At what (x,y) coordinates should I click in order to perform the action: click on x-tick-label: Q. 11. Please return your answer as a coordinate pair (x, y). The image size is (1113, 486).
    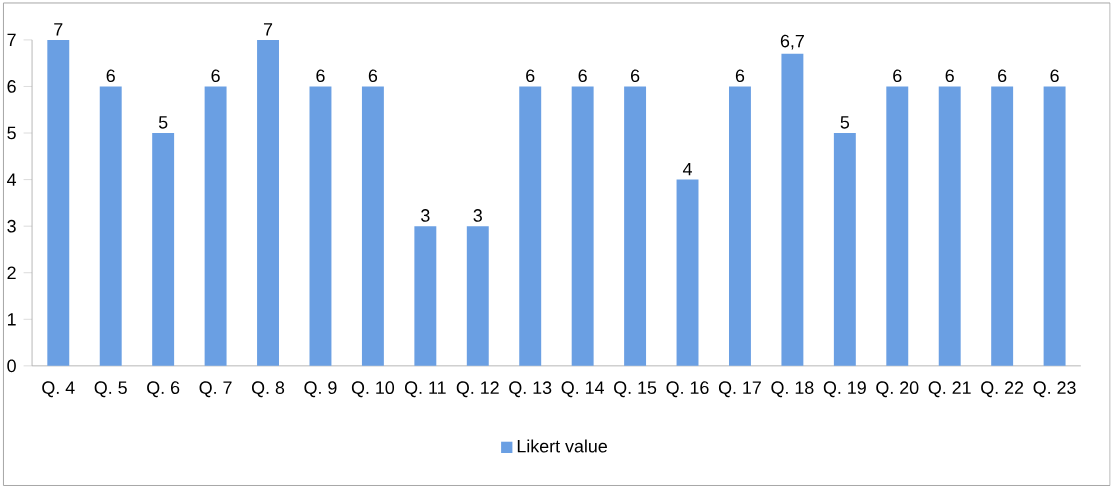
    Looking at the image, I should click on (425, 389).